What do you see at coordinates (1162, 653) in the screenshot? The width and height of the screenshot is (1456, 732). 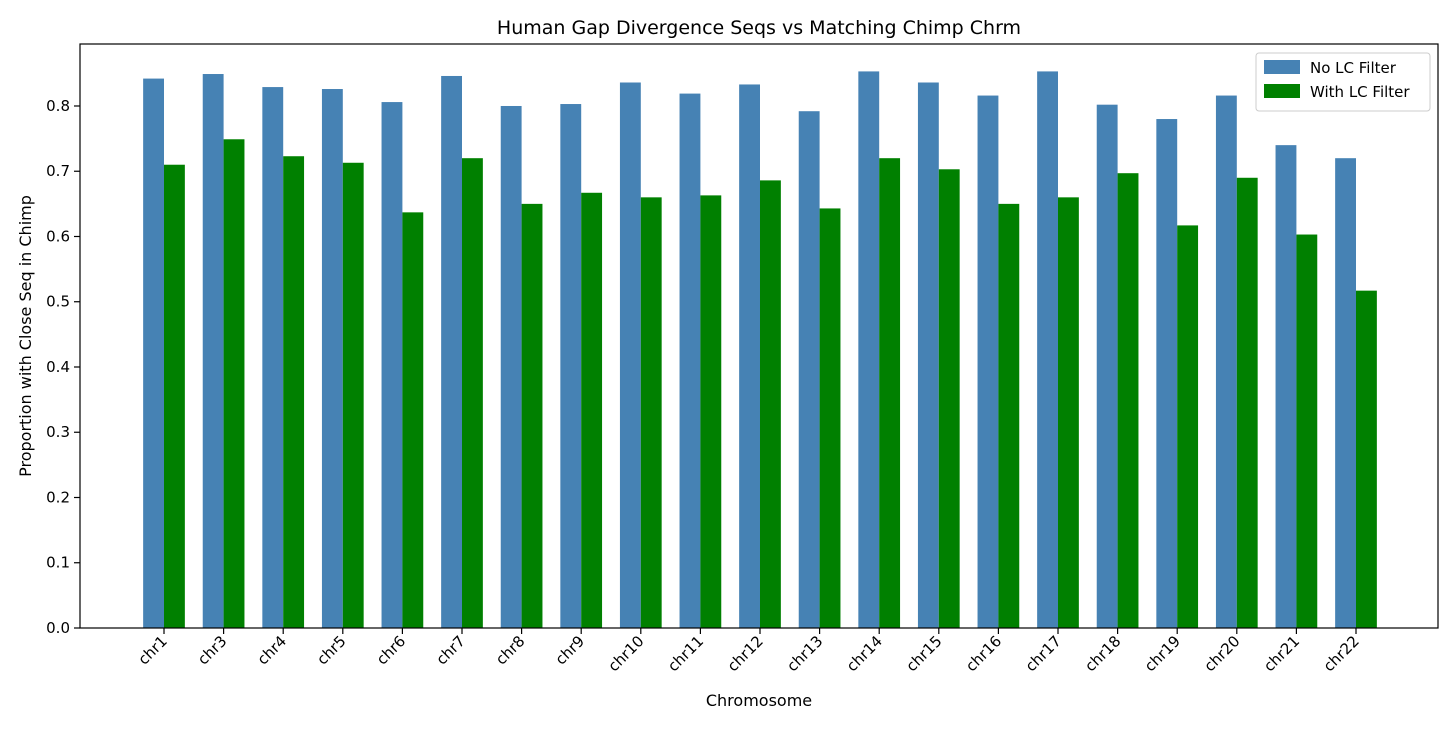 I see `x-tick-label-chr19: chr19` at bounding box center [1162, 653].